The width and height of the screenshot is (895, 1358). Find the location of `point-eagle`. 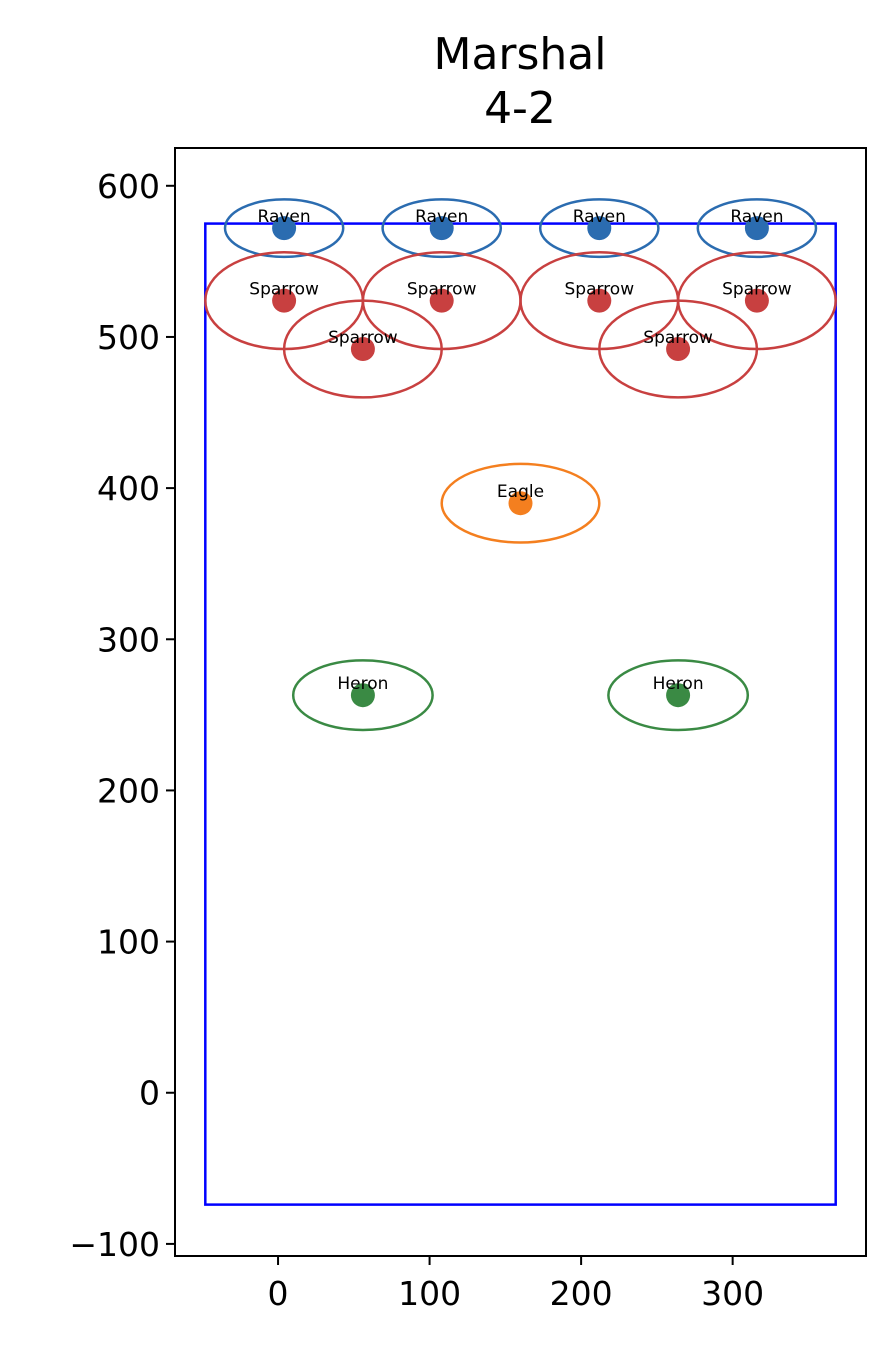

point-eagle is located at coordinates (520, 503).